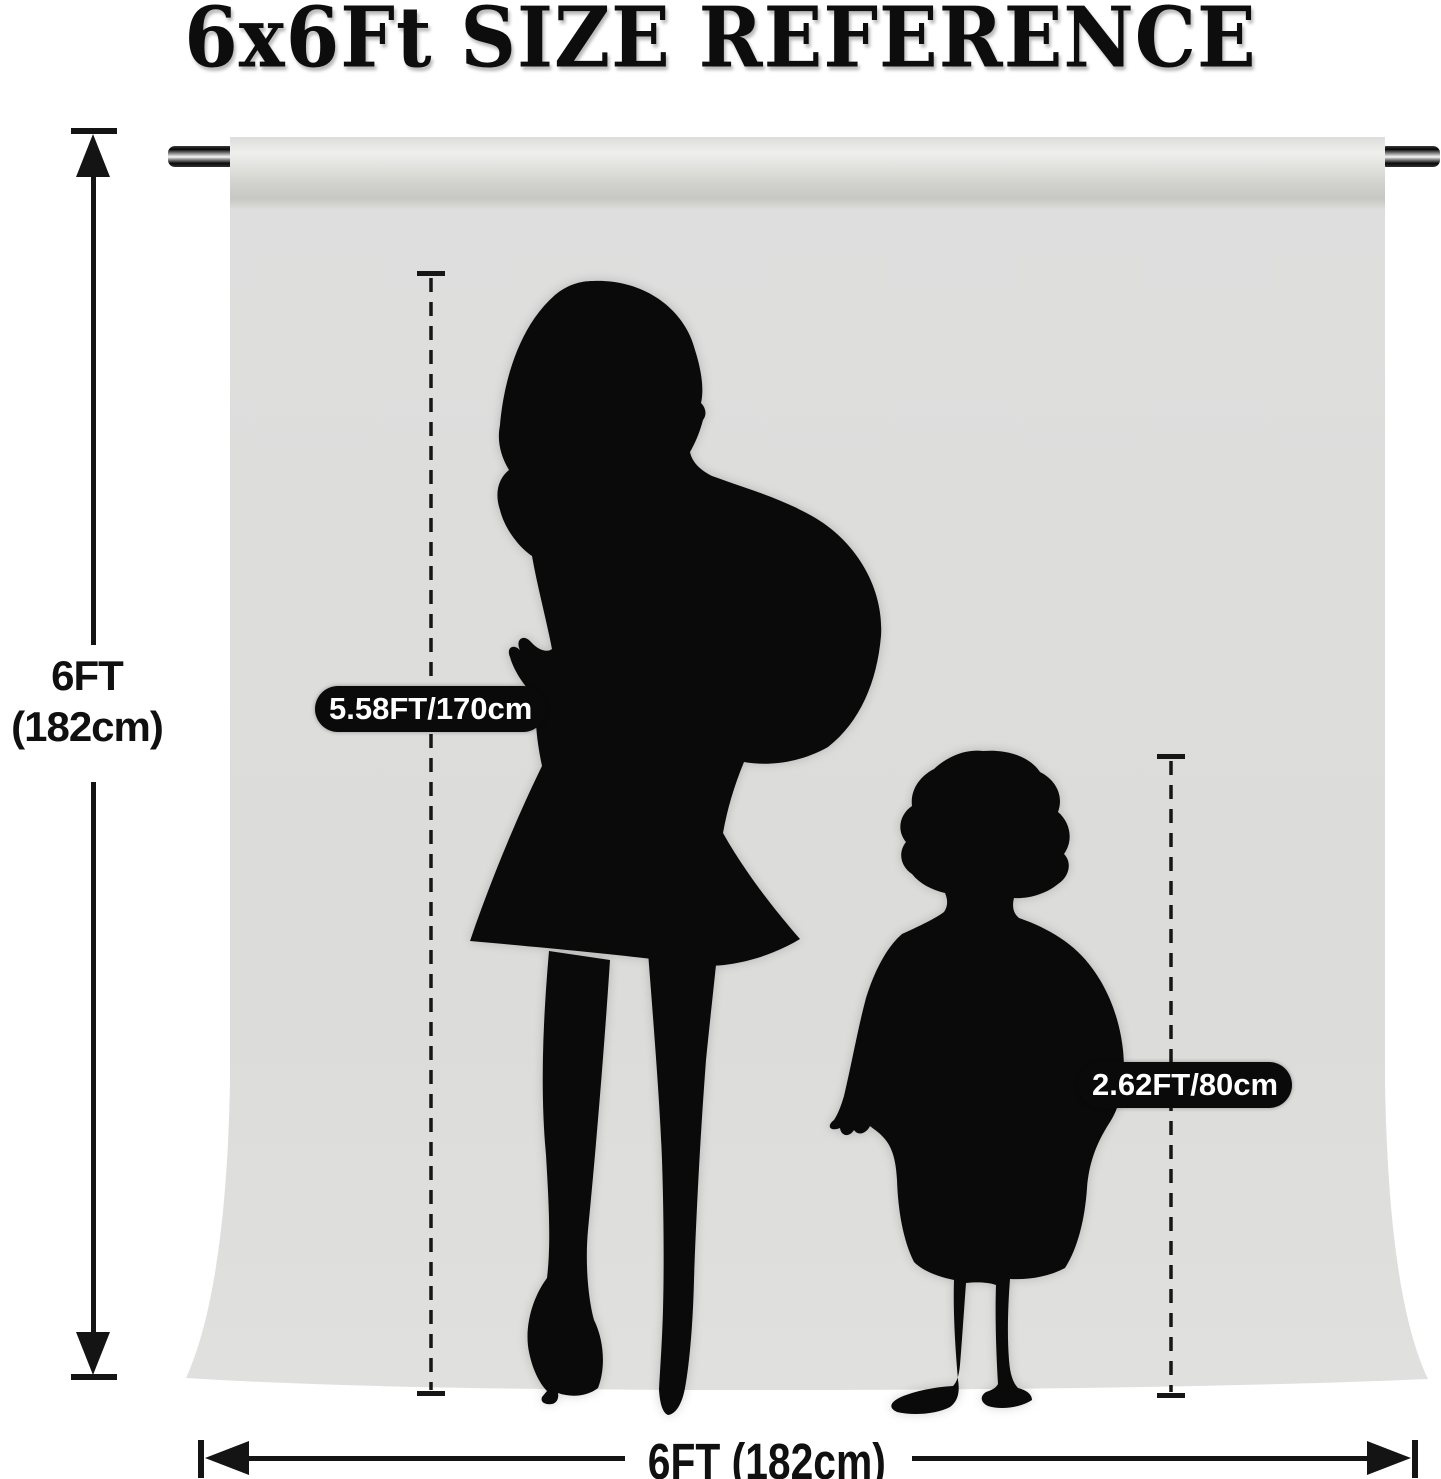  Describe the element at coordinates (87, 727) in the screenshot. I see `height-label-cm: (182cm)` at that location.